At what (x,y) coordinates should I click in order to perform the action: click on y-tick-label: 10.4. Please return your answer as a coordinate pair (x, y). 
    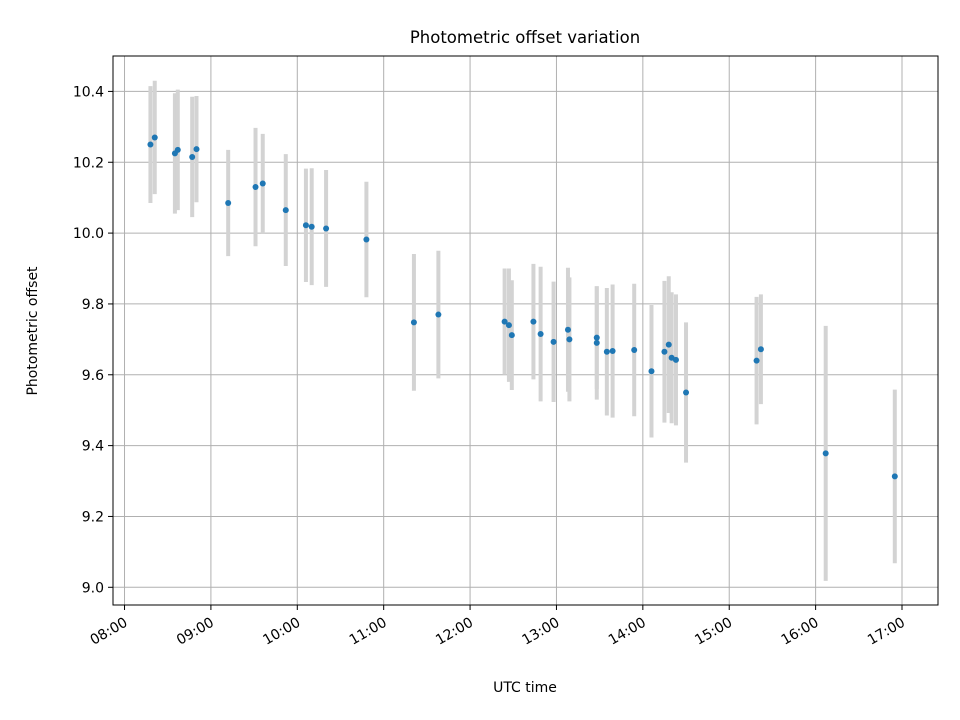
    Looking at the image, I should click on (88, 92).